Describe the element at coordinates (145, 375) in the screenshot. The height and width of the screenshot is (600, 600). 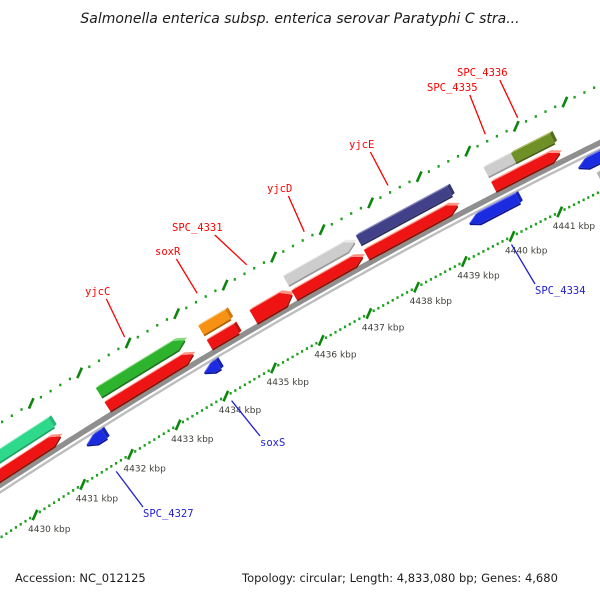
I see `gene-yjcC` at that location.